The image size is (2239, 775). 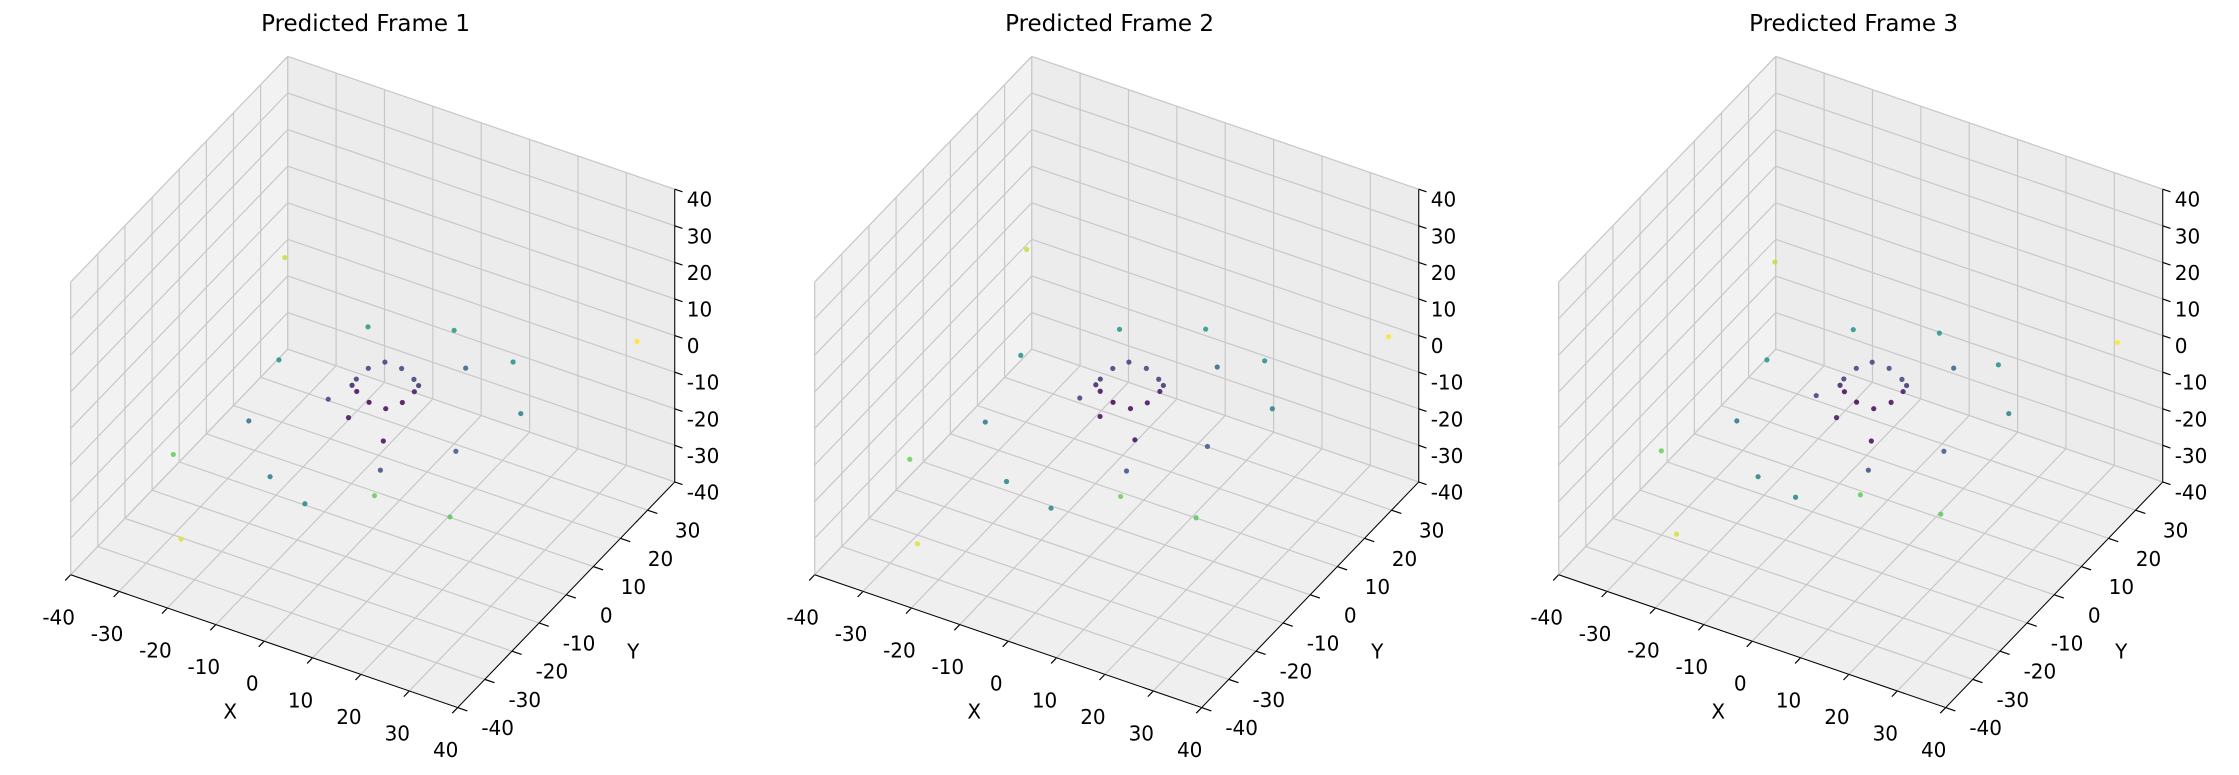 I want to click on z-tick-label: 0, so click(x=2181, y=346).